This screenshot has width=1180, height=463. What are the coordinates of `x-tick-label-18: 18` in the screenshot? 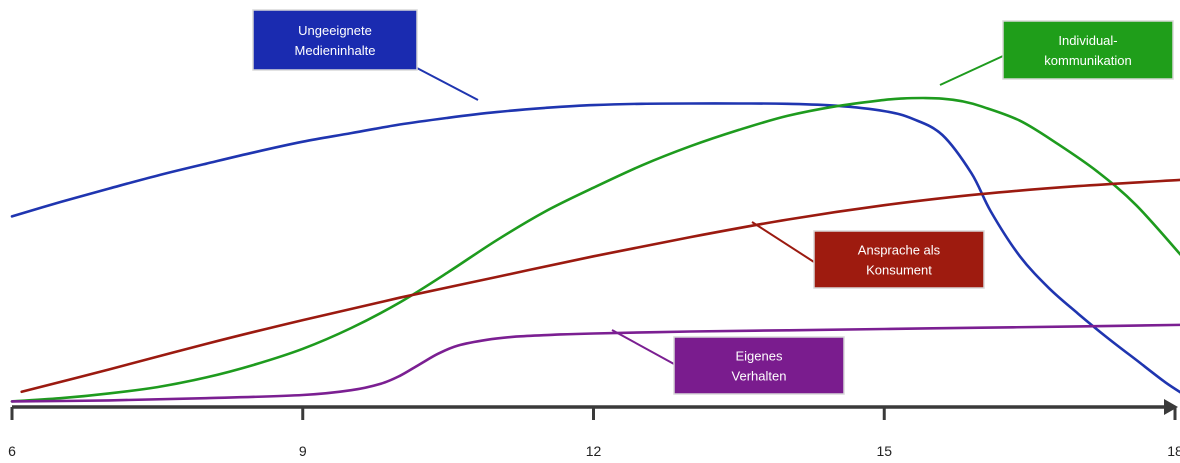 It's located at (1173, 451).